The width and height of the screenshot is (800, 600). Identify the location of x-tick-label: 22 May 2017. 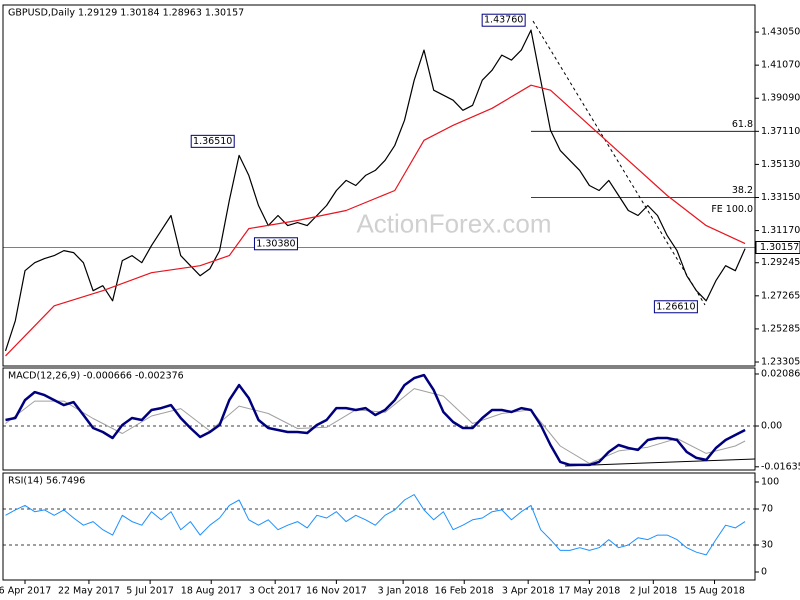
(89, 591).